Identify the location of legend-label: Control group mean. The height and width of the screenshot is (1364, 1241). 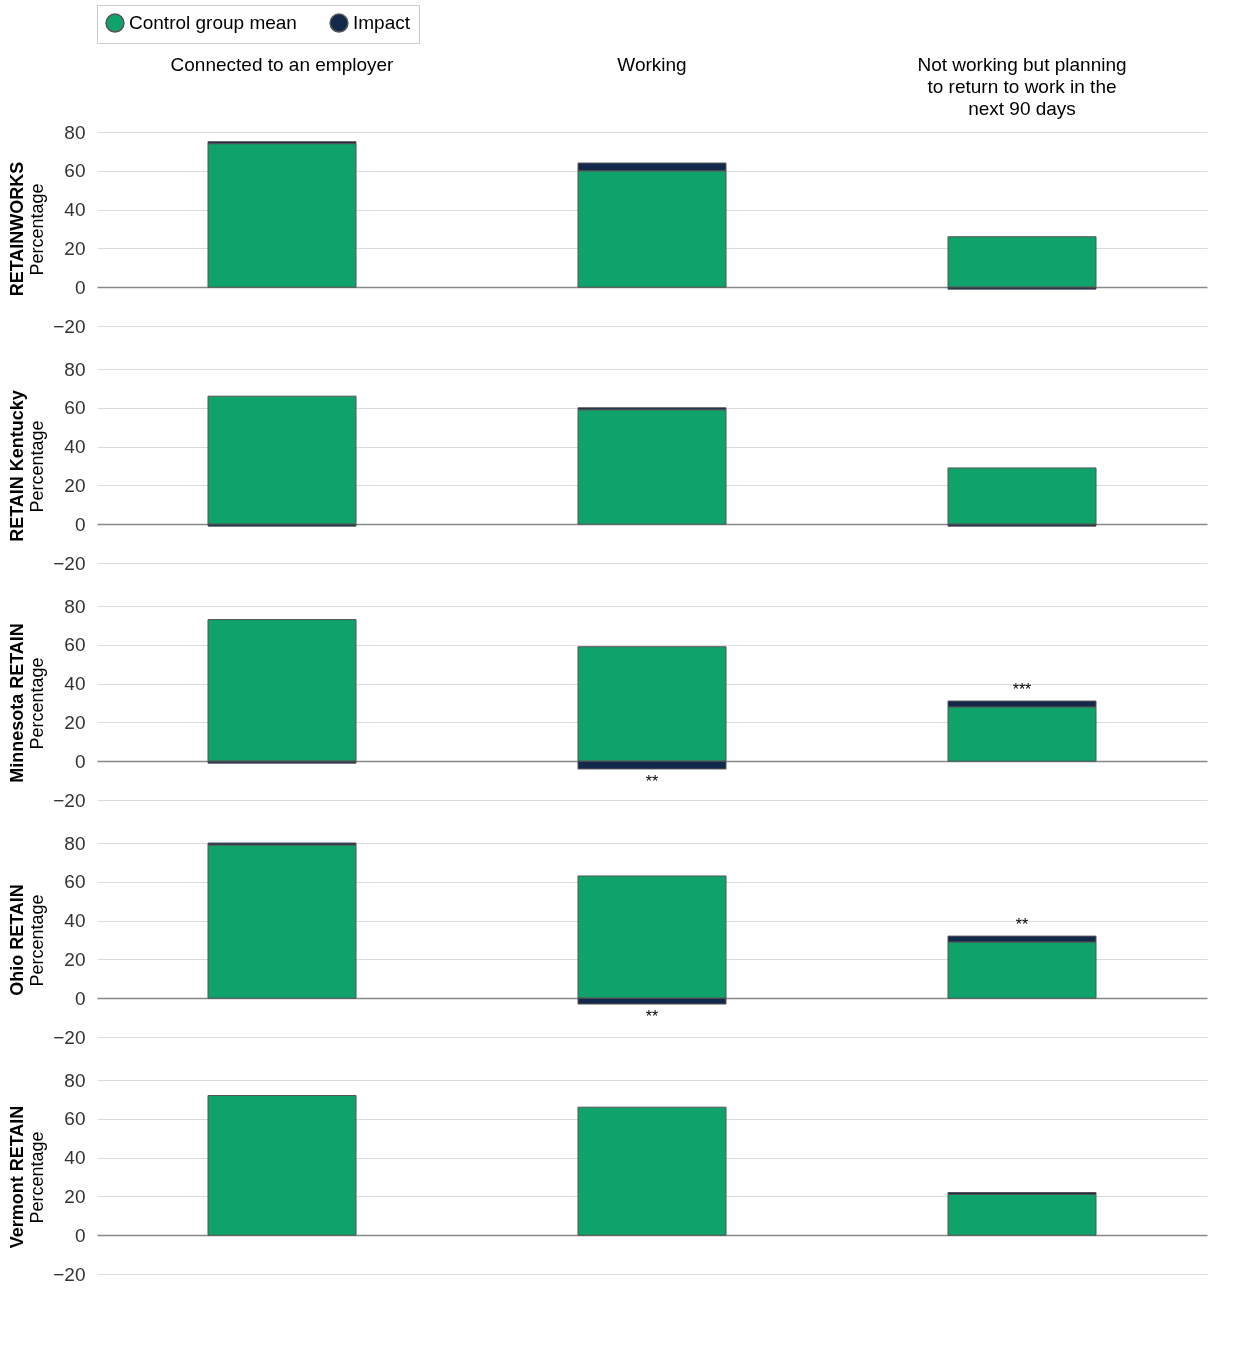
(213, 23).